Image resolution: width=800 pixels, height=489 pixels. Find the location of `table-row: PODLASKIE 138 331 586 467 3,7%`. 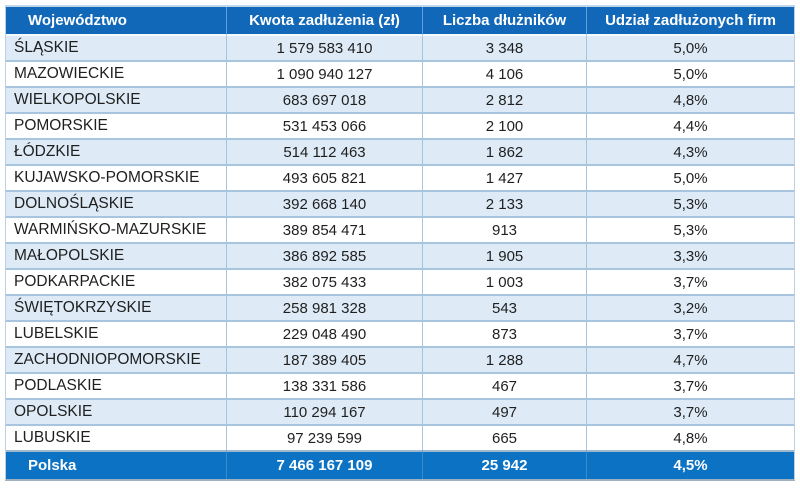

table-row: PODLASKIE 138 331 586 467 3,7% is located at coordinates (400, 387).